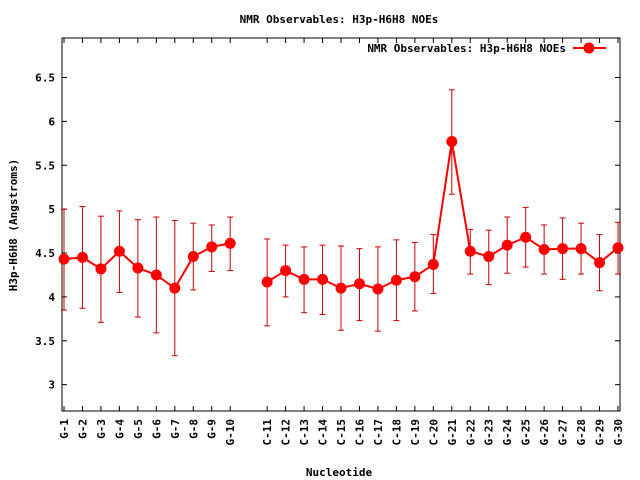  What do you see at coordinates (470, 432) in the screenshot?
I see `x-tick-label: G-22` at bounding box center [470, 432].